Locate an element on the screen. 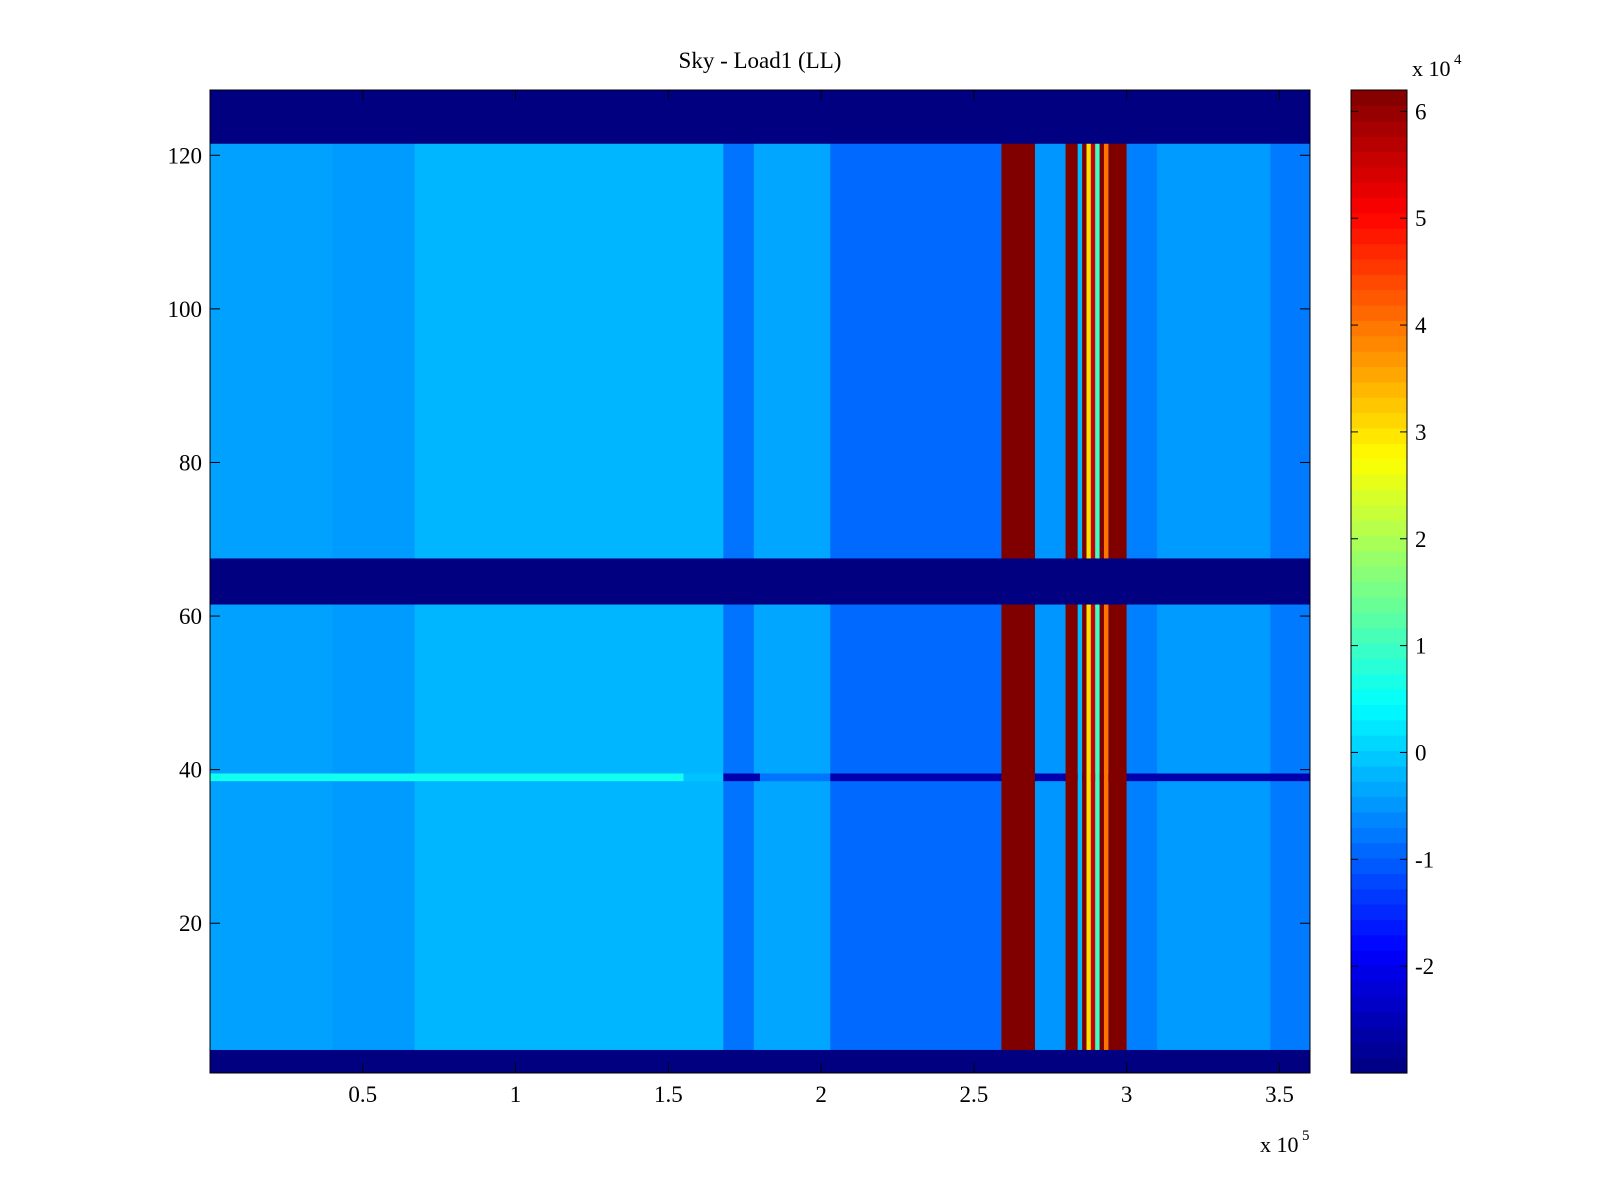 The image size is (1600, 1200). y-tick-label: 100 is located at coordinates (185, 309).